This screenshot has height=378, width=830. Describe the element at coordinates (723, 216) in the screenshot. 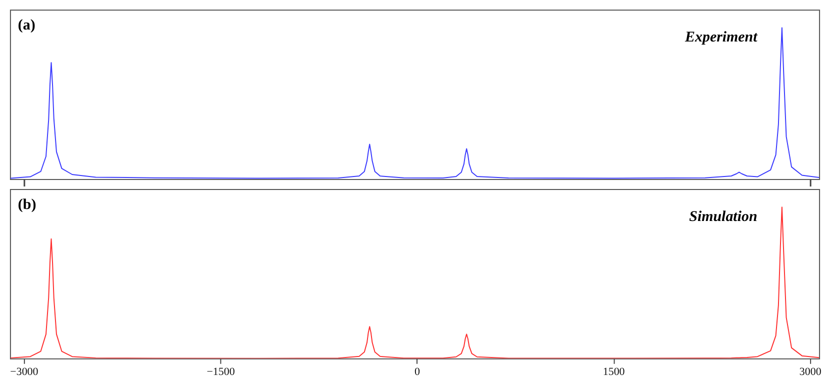

I see `annotation: Simulation` at that location.